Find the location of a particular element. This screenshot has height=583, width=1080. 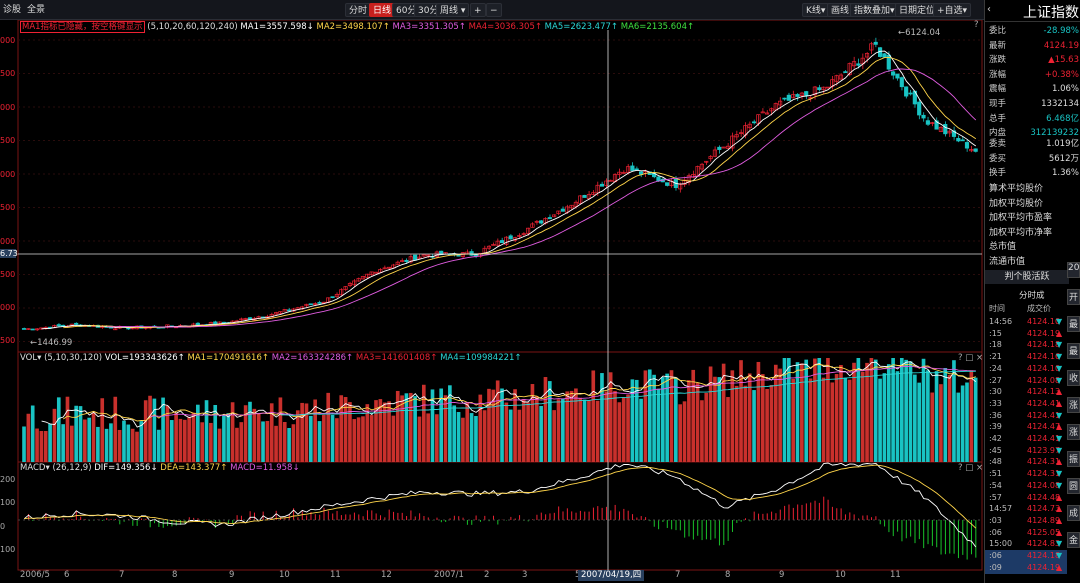

back-icon: ‹ is located at coordinates (989, 9).